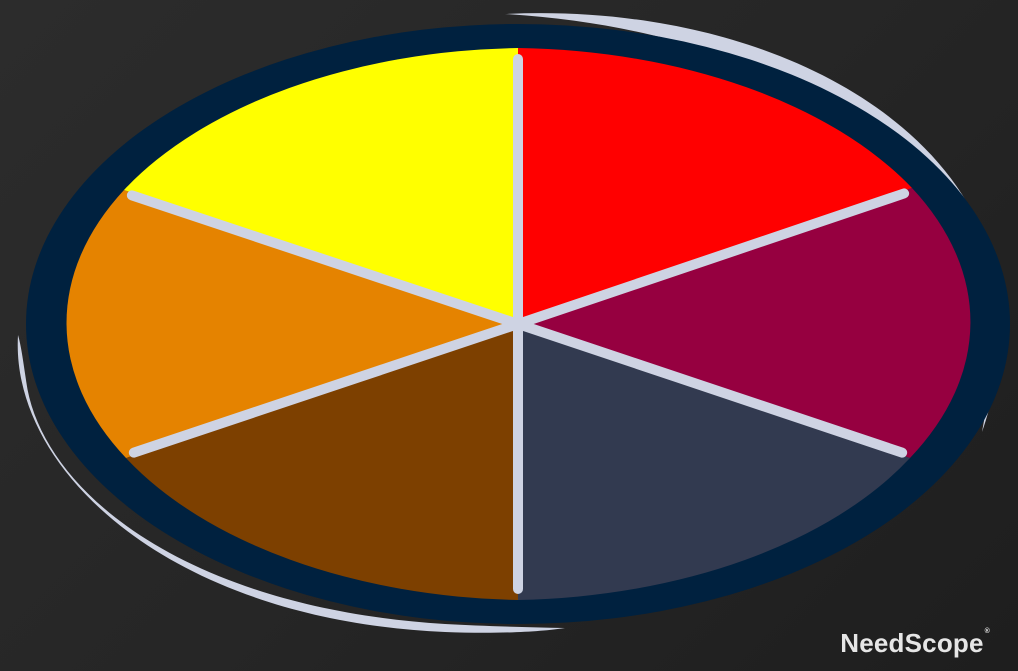 This screenshot has width=1018, height=671. Describe the element at coordinates (987, 631) in the screenshot. I see `trademark-mark: ®` at that location.